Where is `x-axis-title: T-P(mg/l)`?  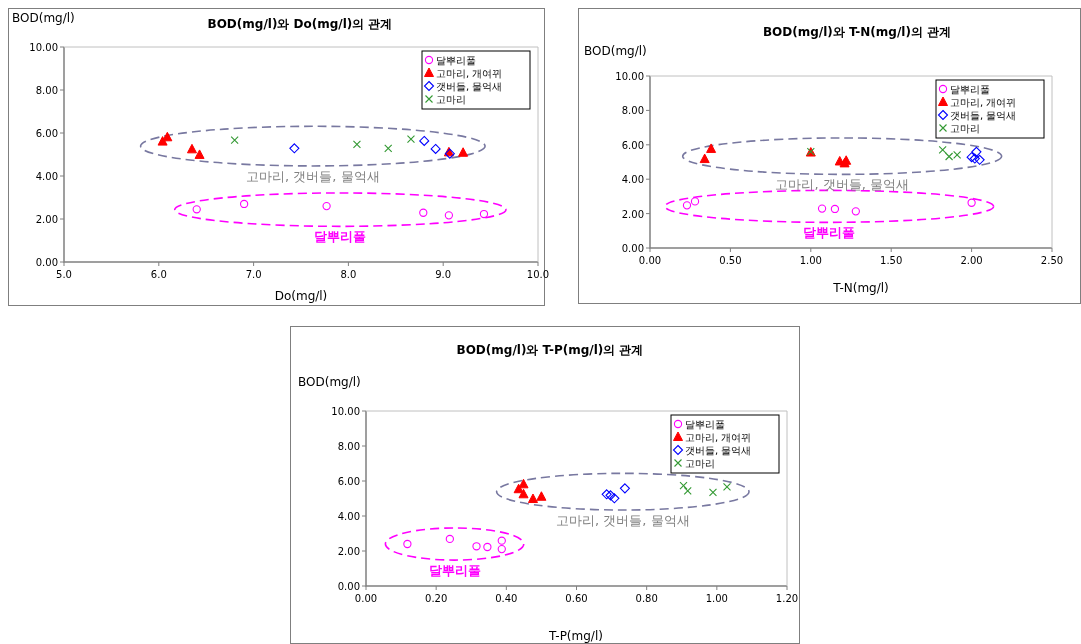 x-axis-title: T-P(mg/l) is located at coordinates (575, 636).